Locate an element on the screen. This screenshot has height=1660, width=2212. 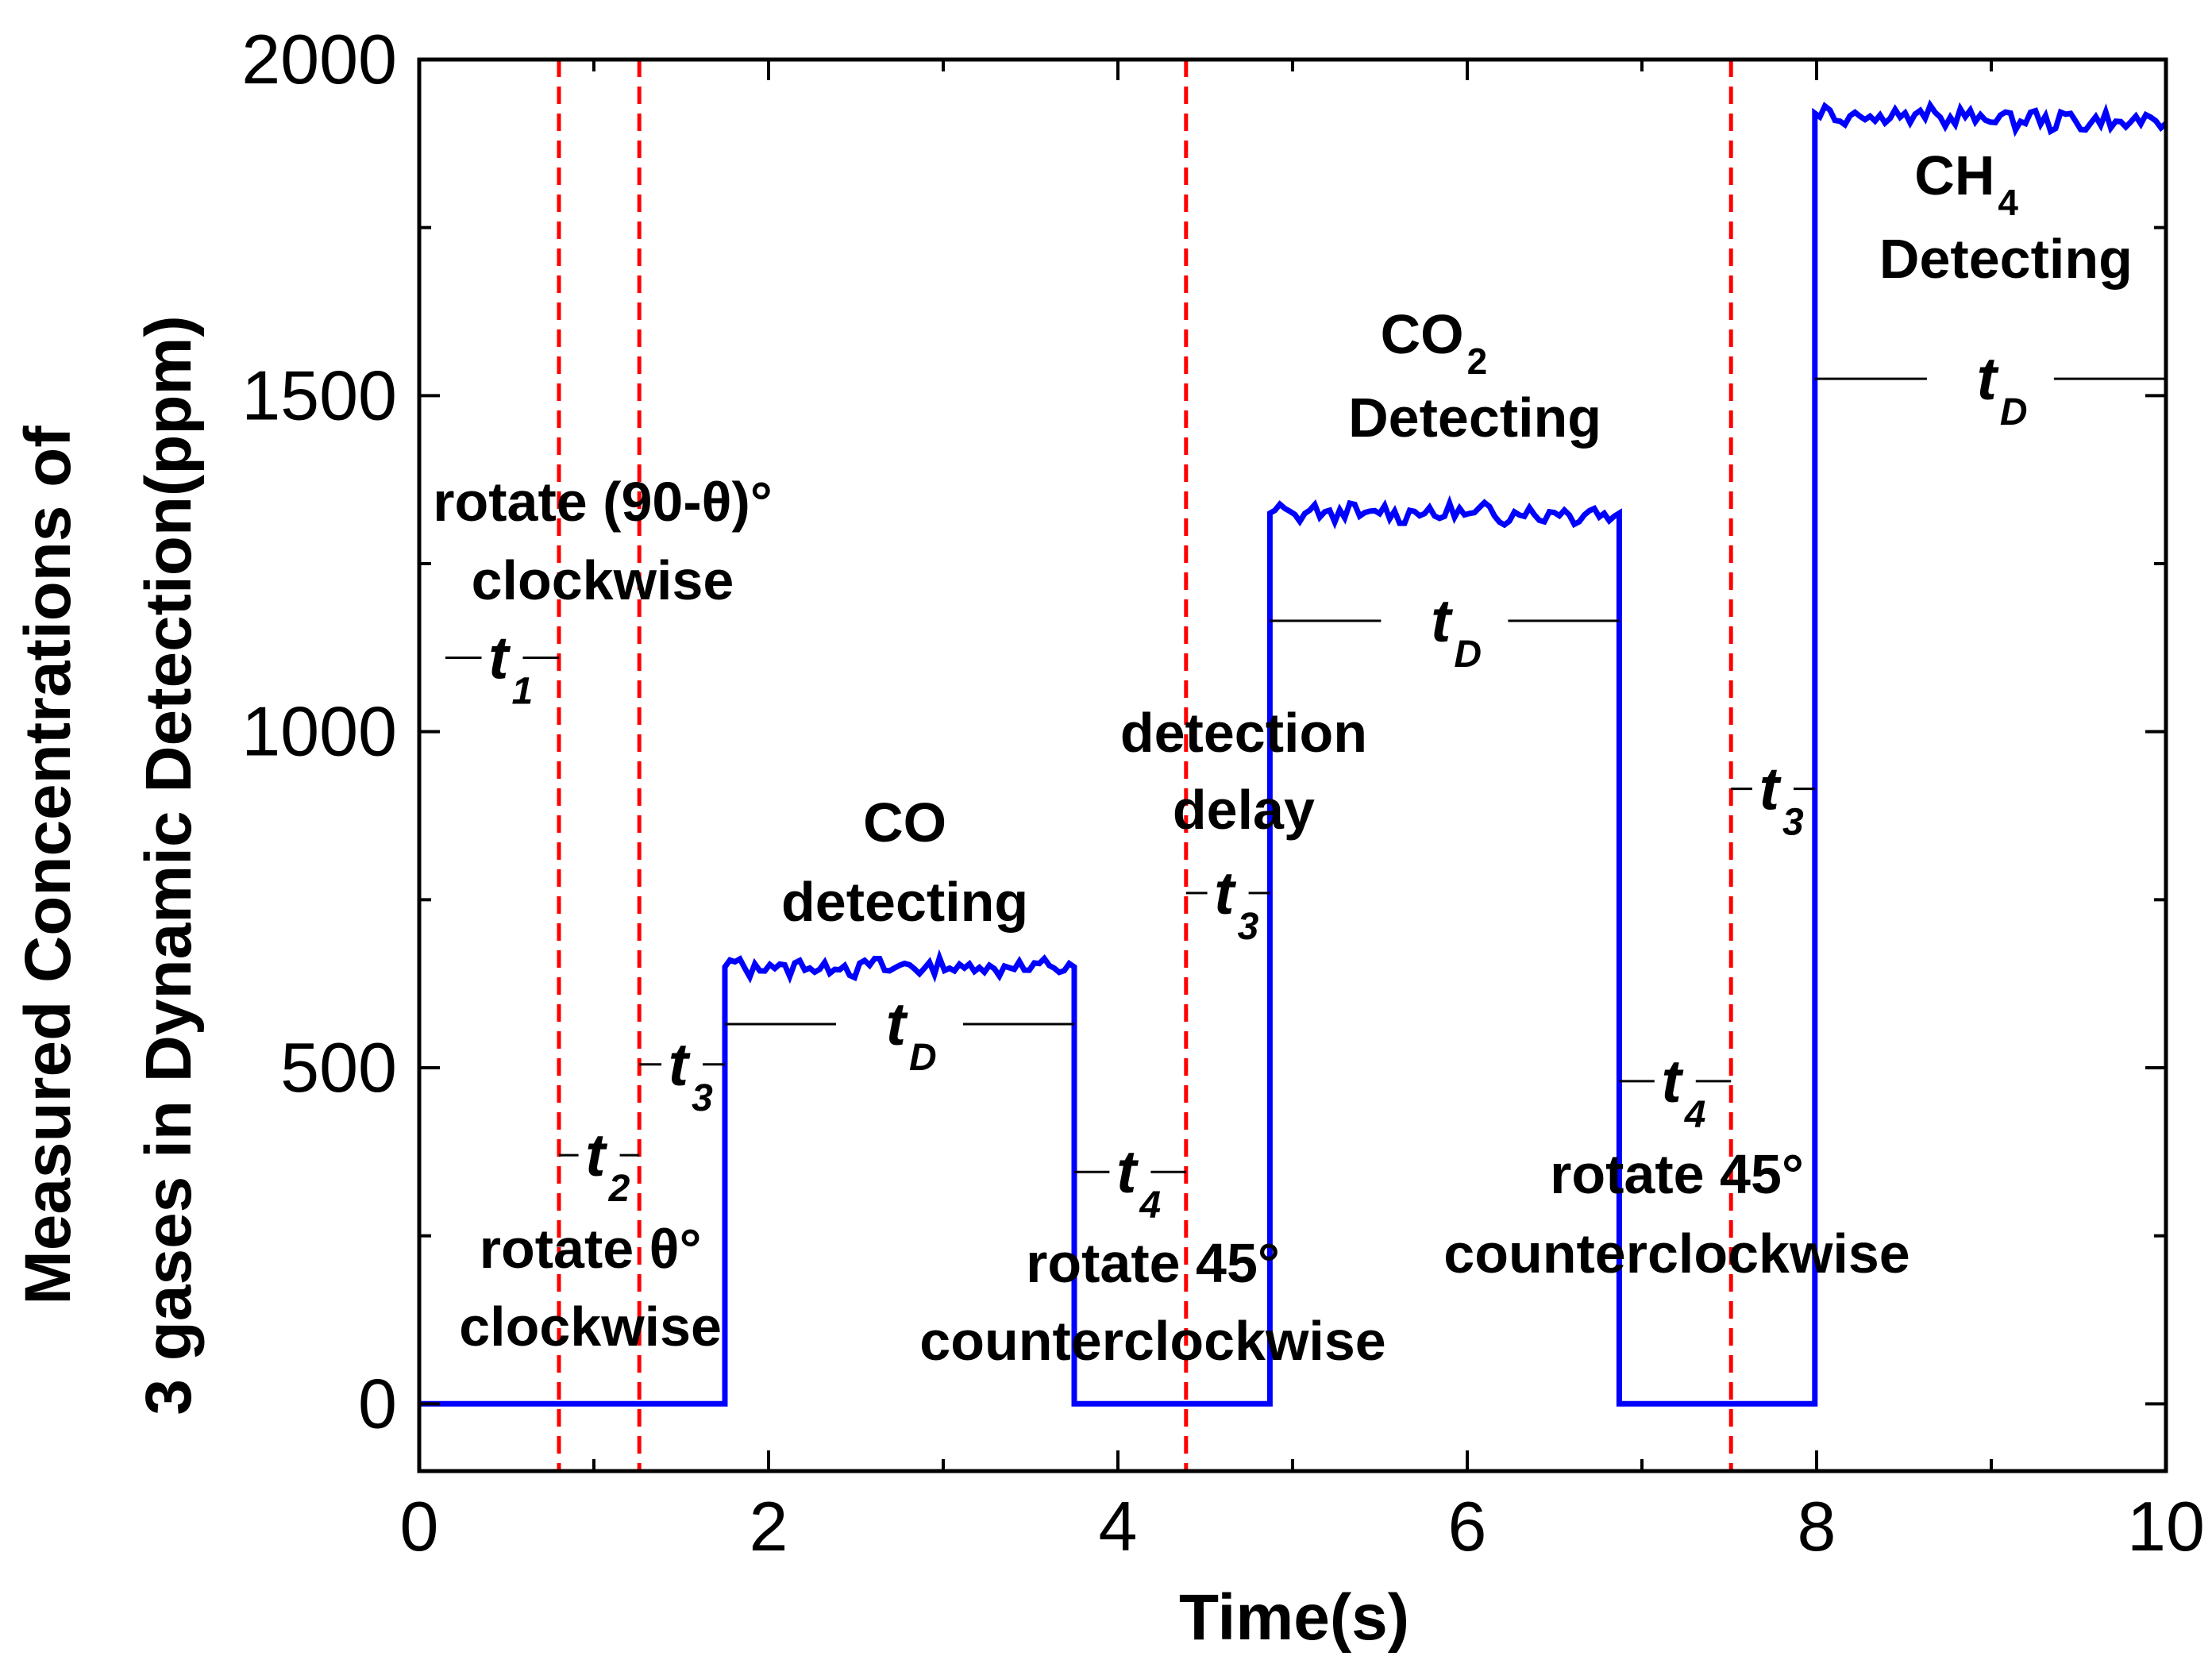
annotation-rotate-45-b: rotate 45° counterclockwise is located at coordinates (1676, 1213).